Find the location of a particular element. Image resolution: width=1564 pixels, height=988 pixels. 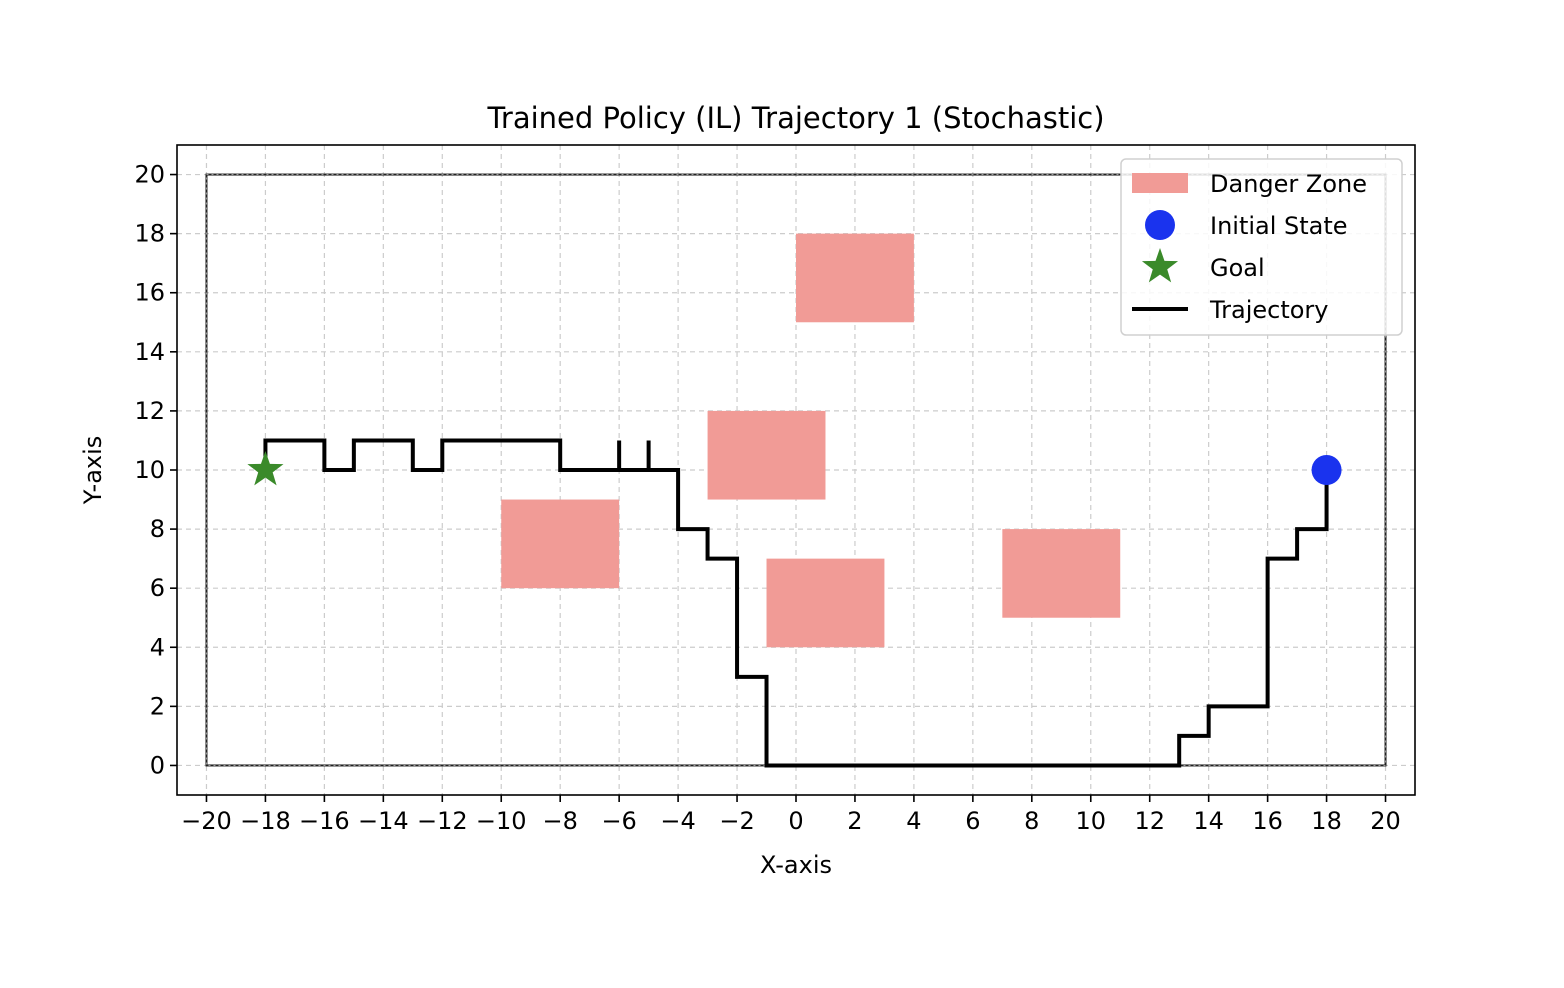

y-tick-label: 6 is located at coordinates (157, 588).